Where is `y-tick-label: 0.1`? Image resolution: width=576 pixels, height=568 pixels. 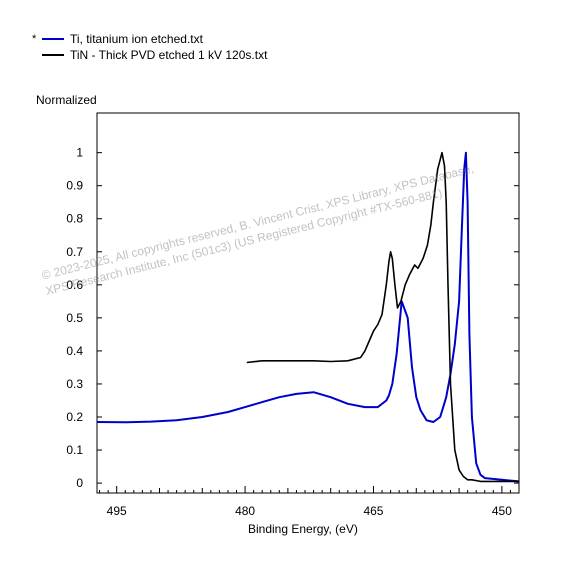
y-tick-label: 0.1 is located at coordinates (74, 450).